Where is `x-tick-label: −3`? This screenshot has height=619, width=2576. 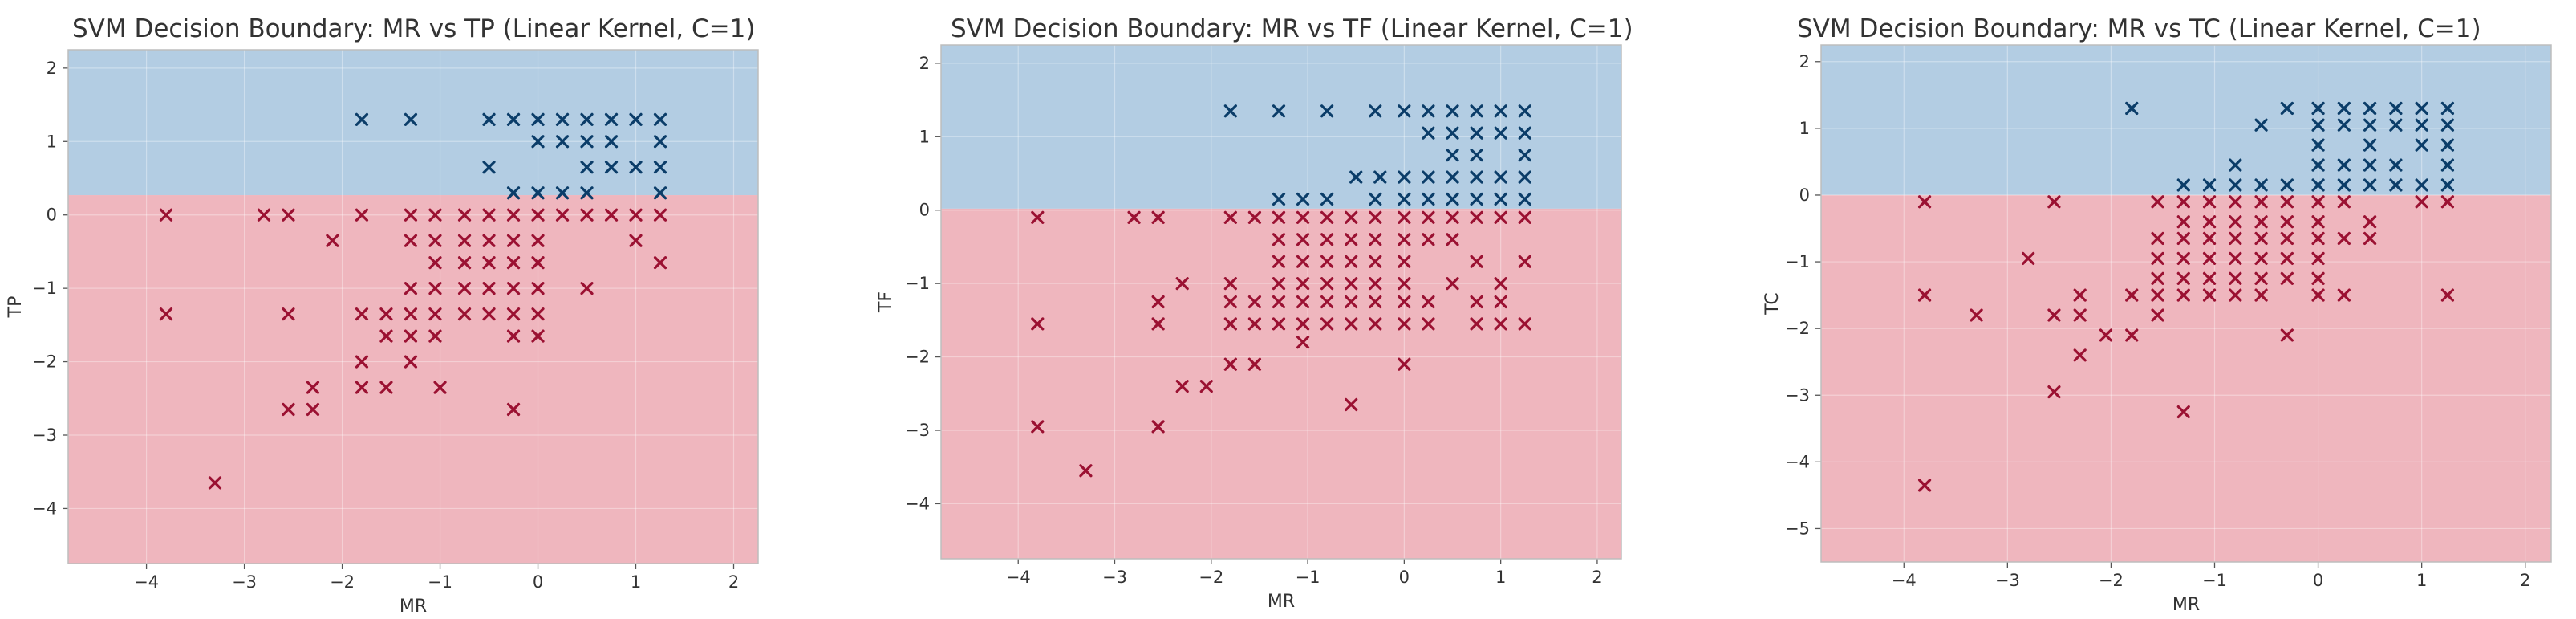
x-tick-label: −3 is located at coordinates (2007, 580).